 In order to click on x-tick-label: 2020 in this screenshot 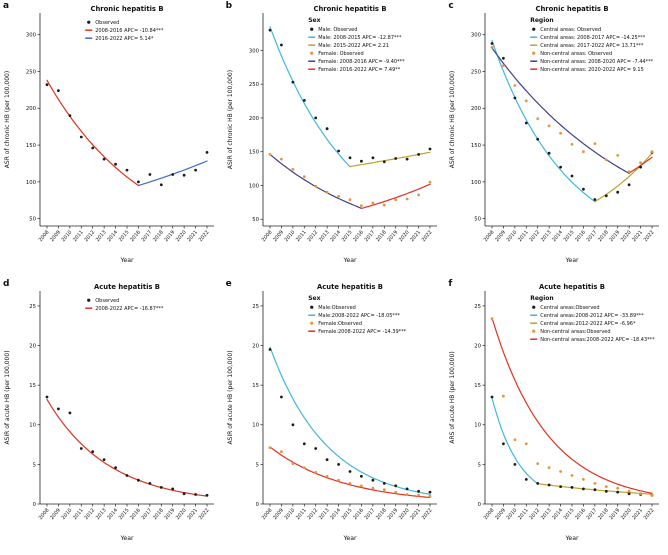, I will do `click(404, 236)`.